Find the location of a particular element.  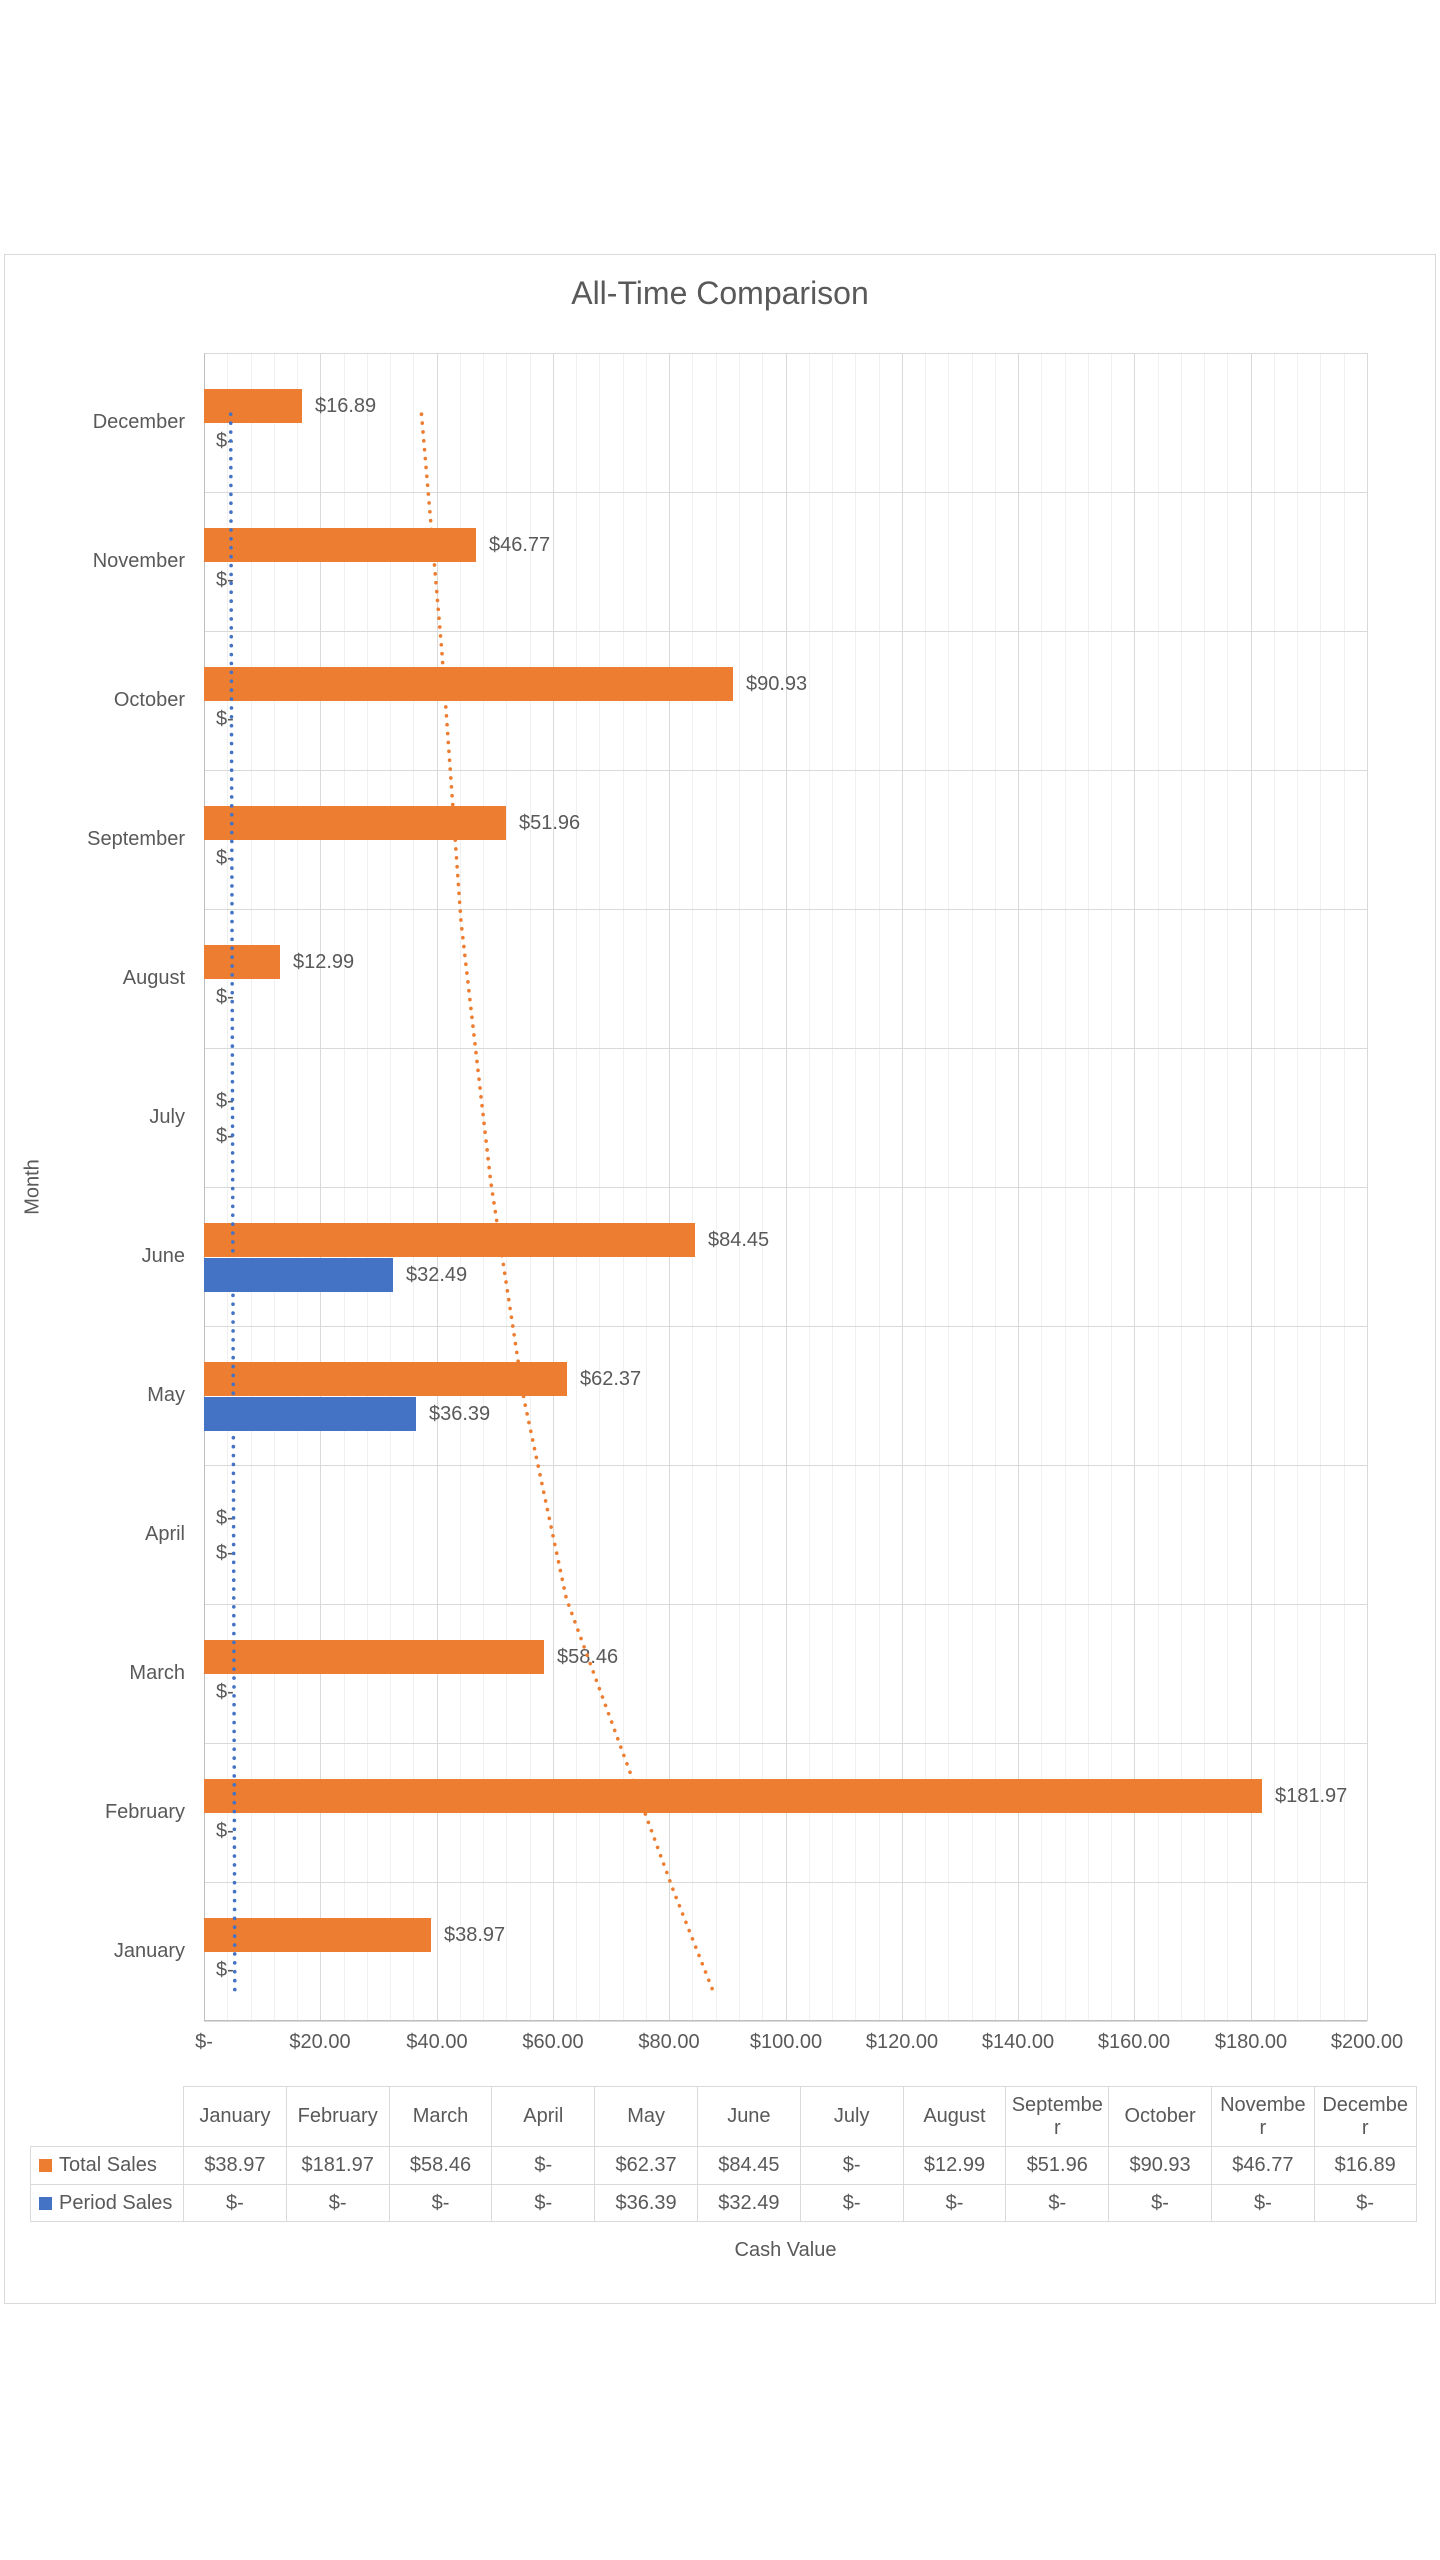

table-cell-period-sales-December: $- is located at coordinates (1365, 2203).